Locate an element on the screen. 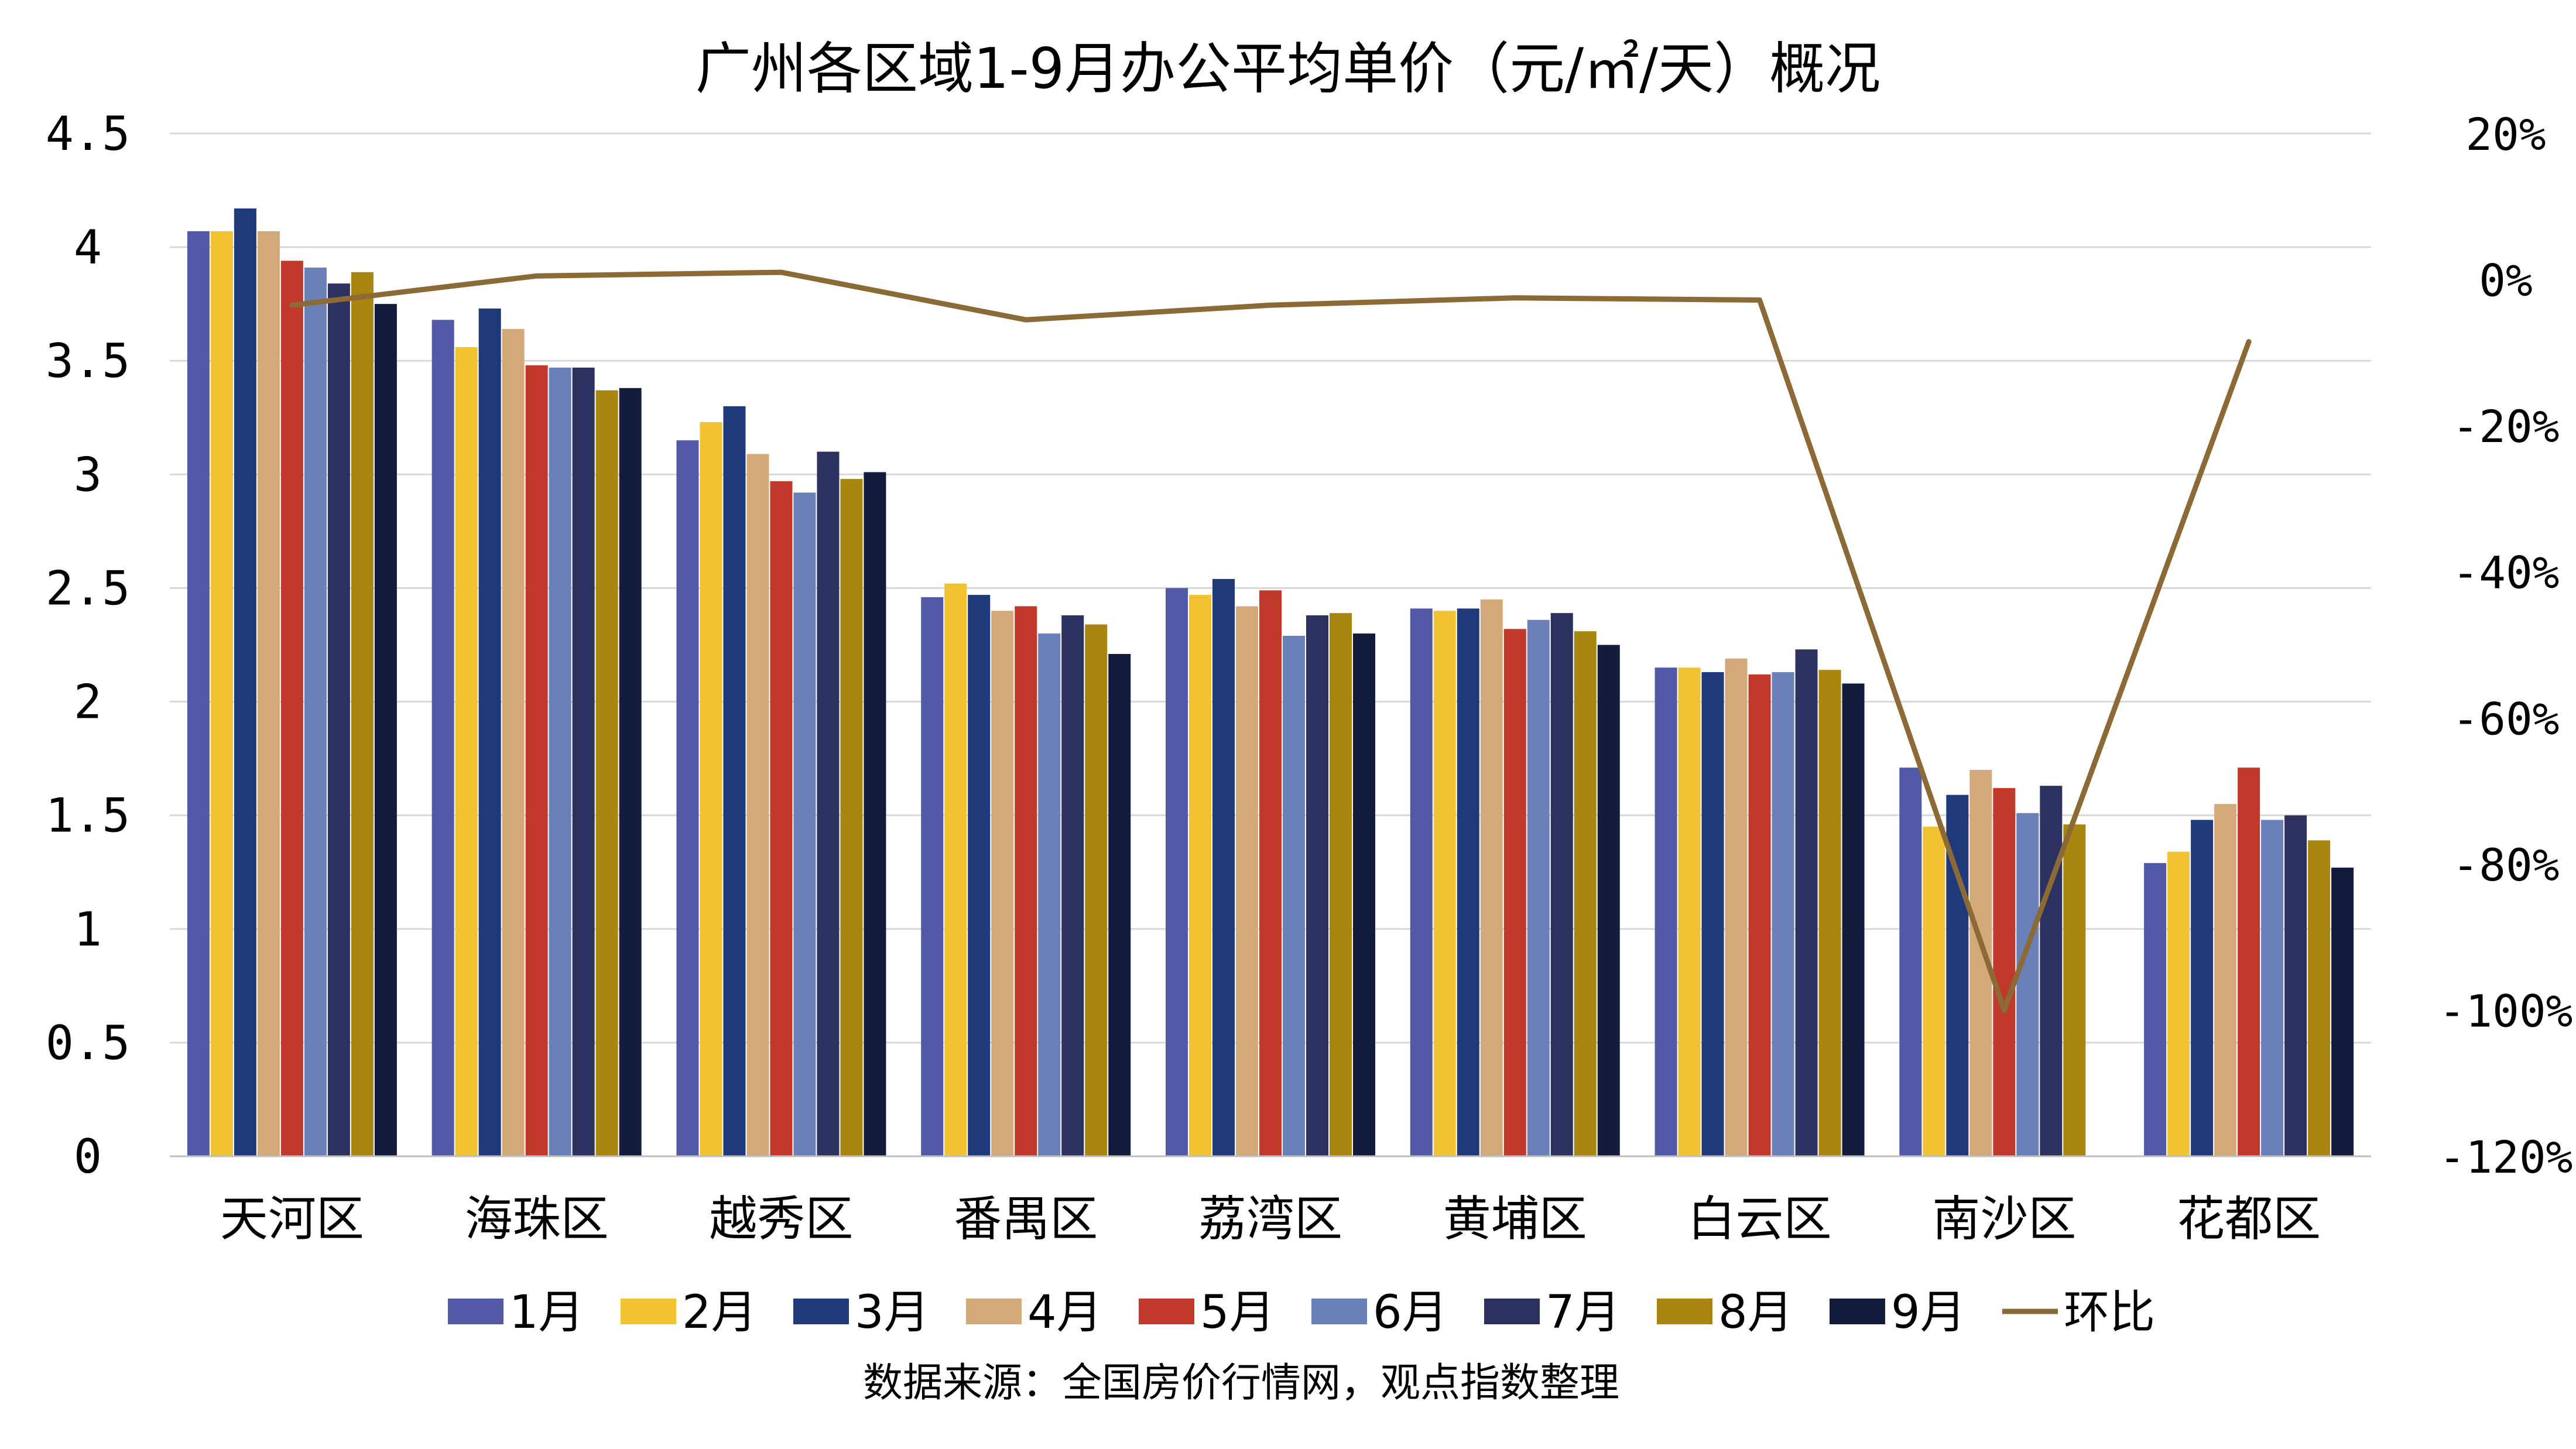 The height and width of the screenshot is (1449, 2576). y2-tick-label: 0% is located at coordinates (2506, 281).